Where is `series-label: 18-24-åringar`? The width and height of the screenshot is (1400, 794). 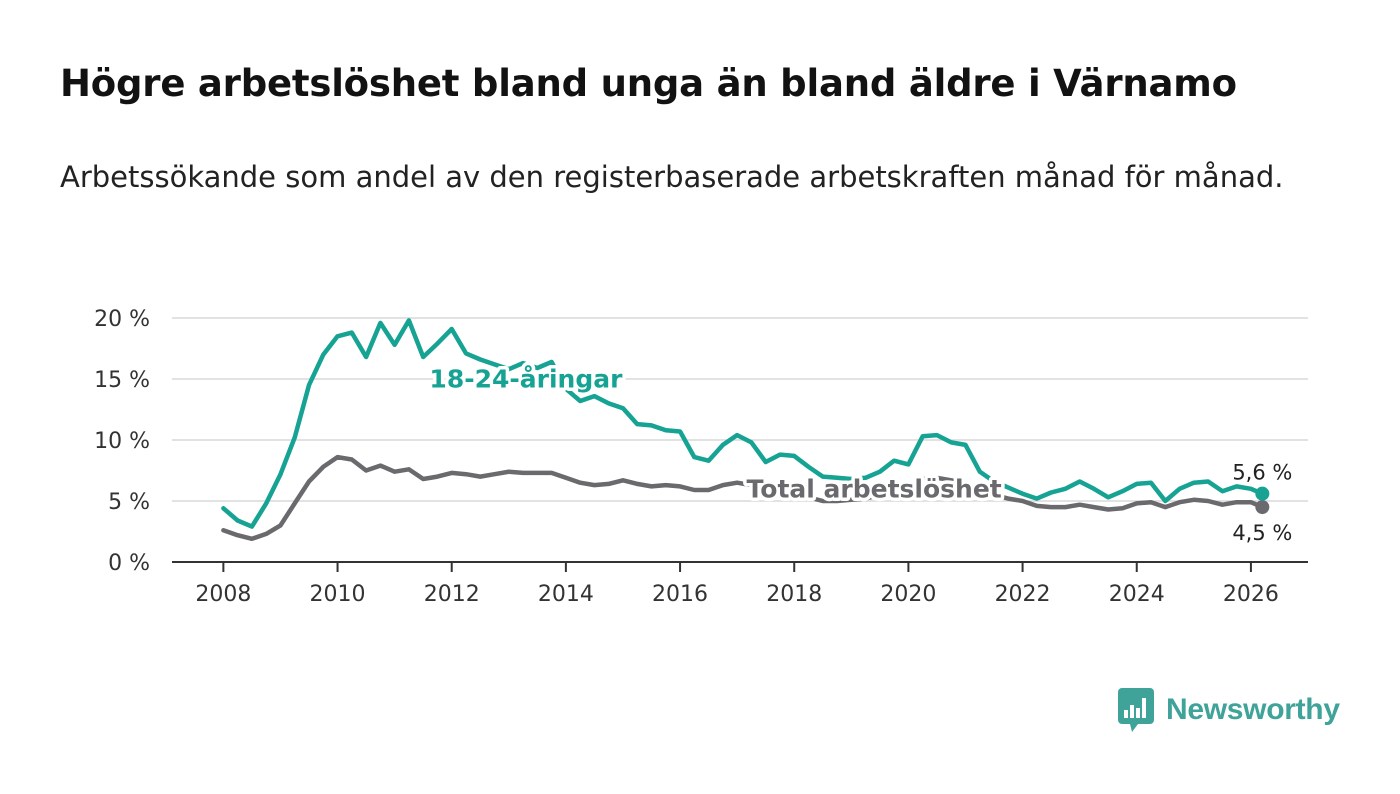
series-label: 18-24-åringar is located at coordinates (526, 379).